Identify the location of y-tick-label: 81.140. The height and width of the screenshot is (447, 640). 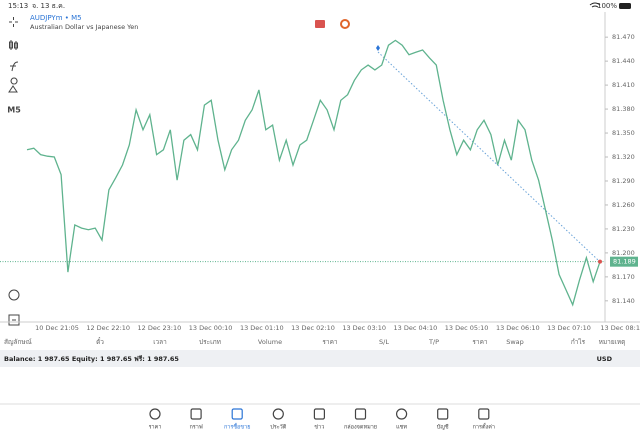
(623, 301).